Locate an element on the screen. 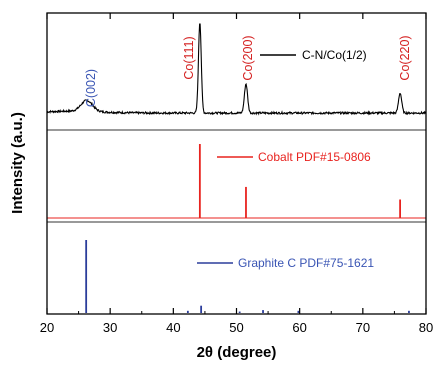 This screenshot has width=434, height=369. x-tick-label: 30 is located at coordinates (110, 327).